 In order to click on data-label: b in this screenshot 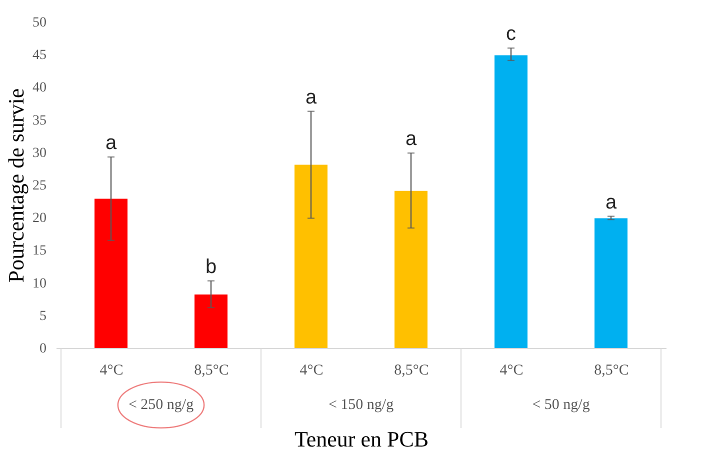, I will do `click(211, 267)`.